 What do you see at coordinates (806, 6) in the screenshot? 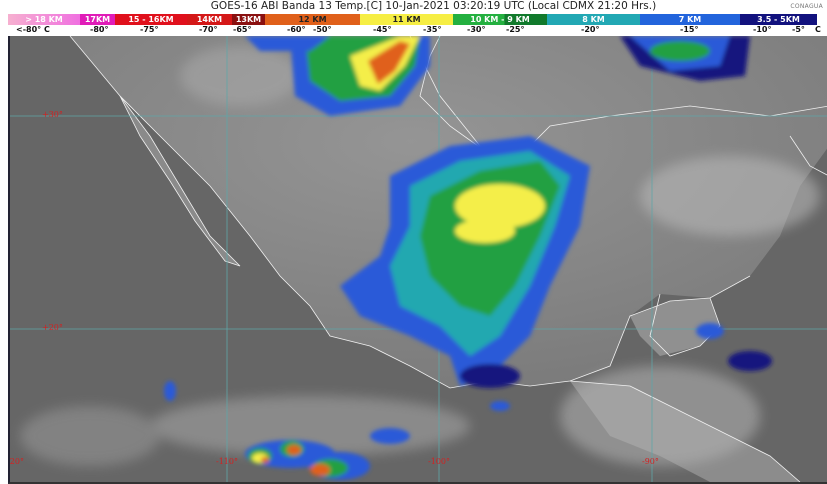
I see `conagua-logo: CONAGUA` at bounding box center [806, 6].